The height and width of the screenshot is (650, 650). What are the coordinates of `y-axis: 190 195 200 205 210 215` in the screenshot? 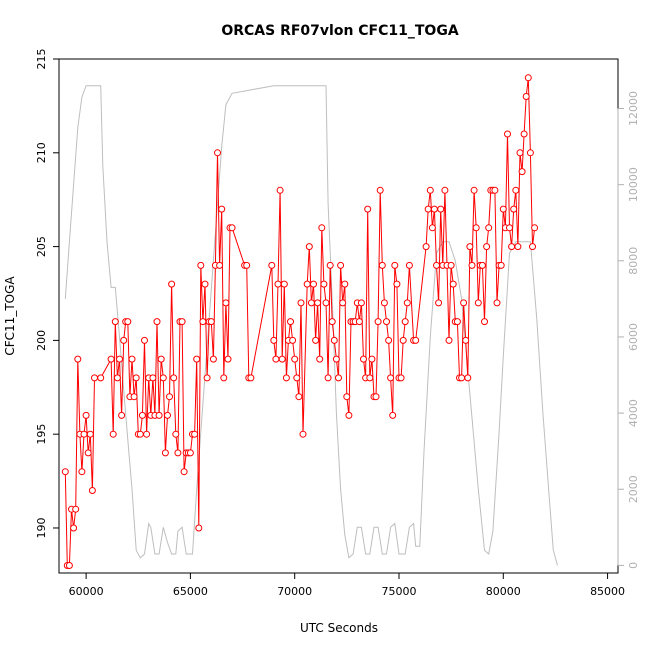 It's located at (47, 293).